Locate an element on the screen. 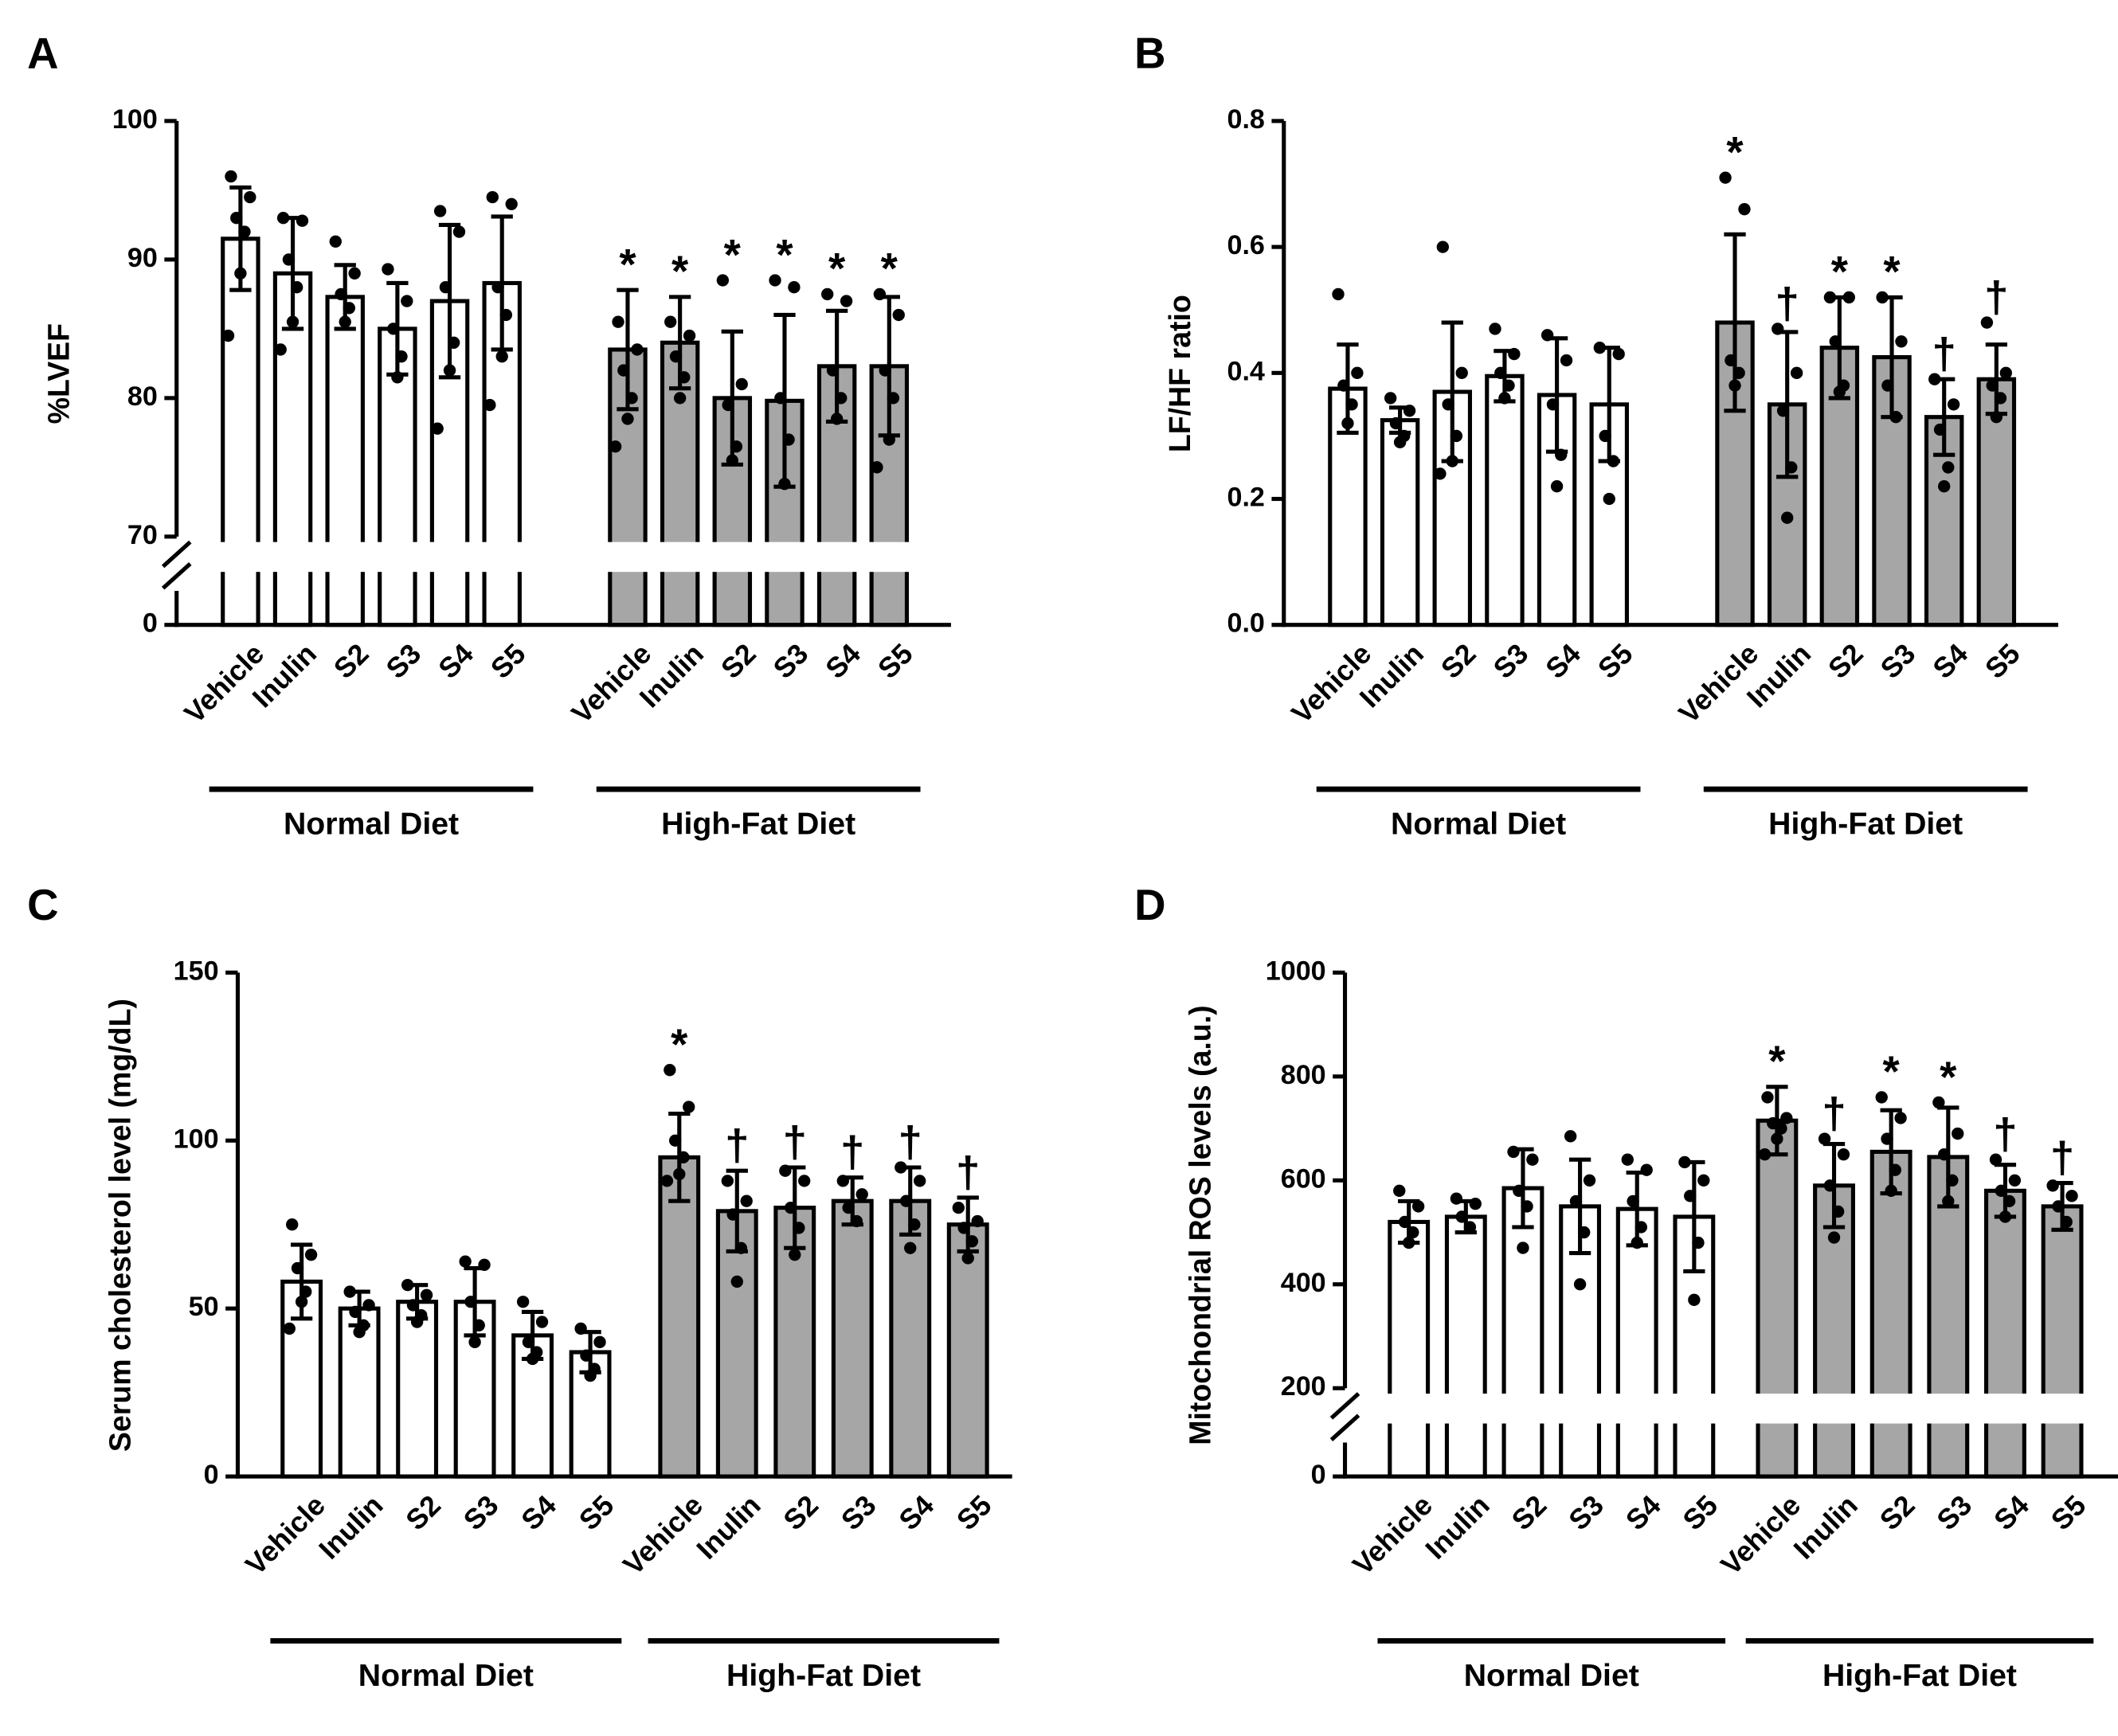 This screenshot has height=1736, width=2118. group-label: High-Fat Diet is located at coordinates (1919, 1675).